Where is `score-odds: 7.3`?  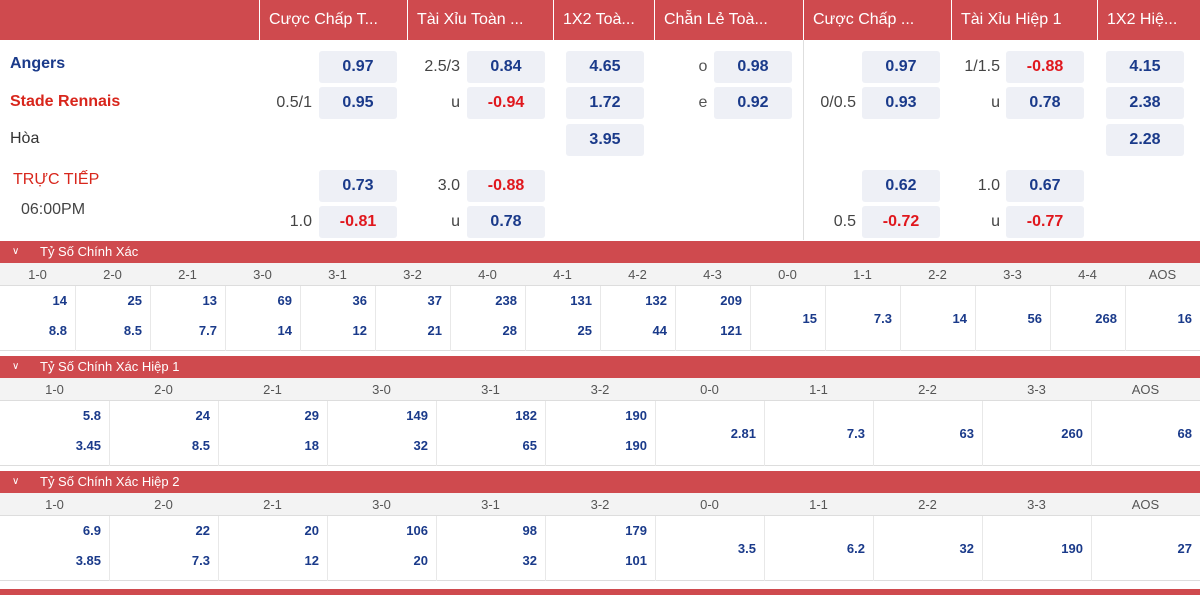
score-odds: 7.3 is located at coordinates (882, 318).